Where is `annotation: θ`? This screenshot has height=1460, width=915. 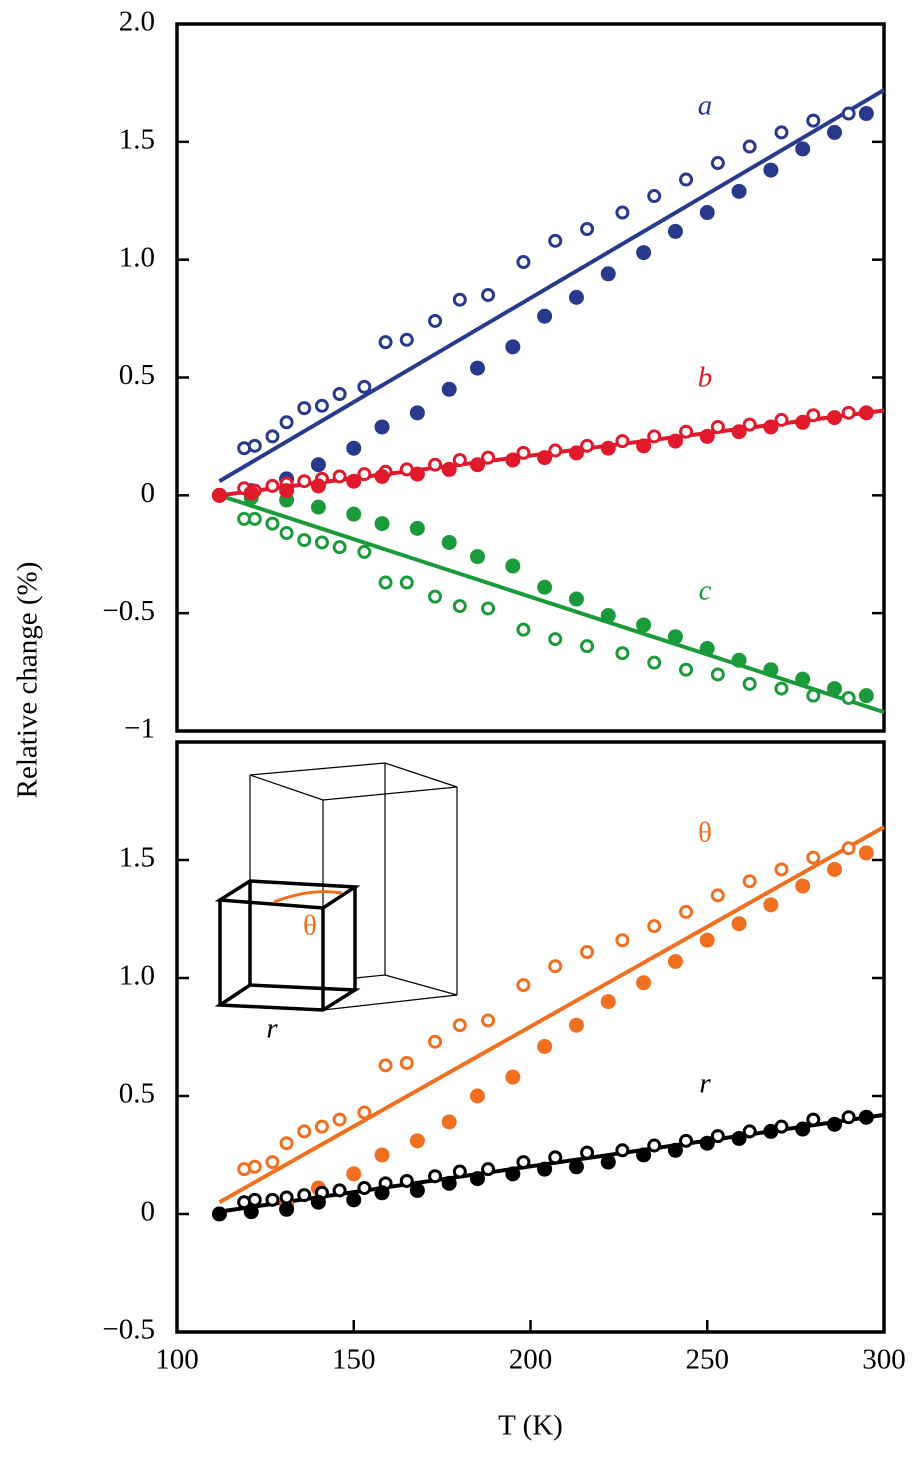 annotation: θ is located at coordinates (705, 833).